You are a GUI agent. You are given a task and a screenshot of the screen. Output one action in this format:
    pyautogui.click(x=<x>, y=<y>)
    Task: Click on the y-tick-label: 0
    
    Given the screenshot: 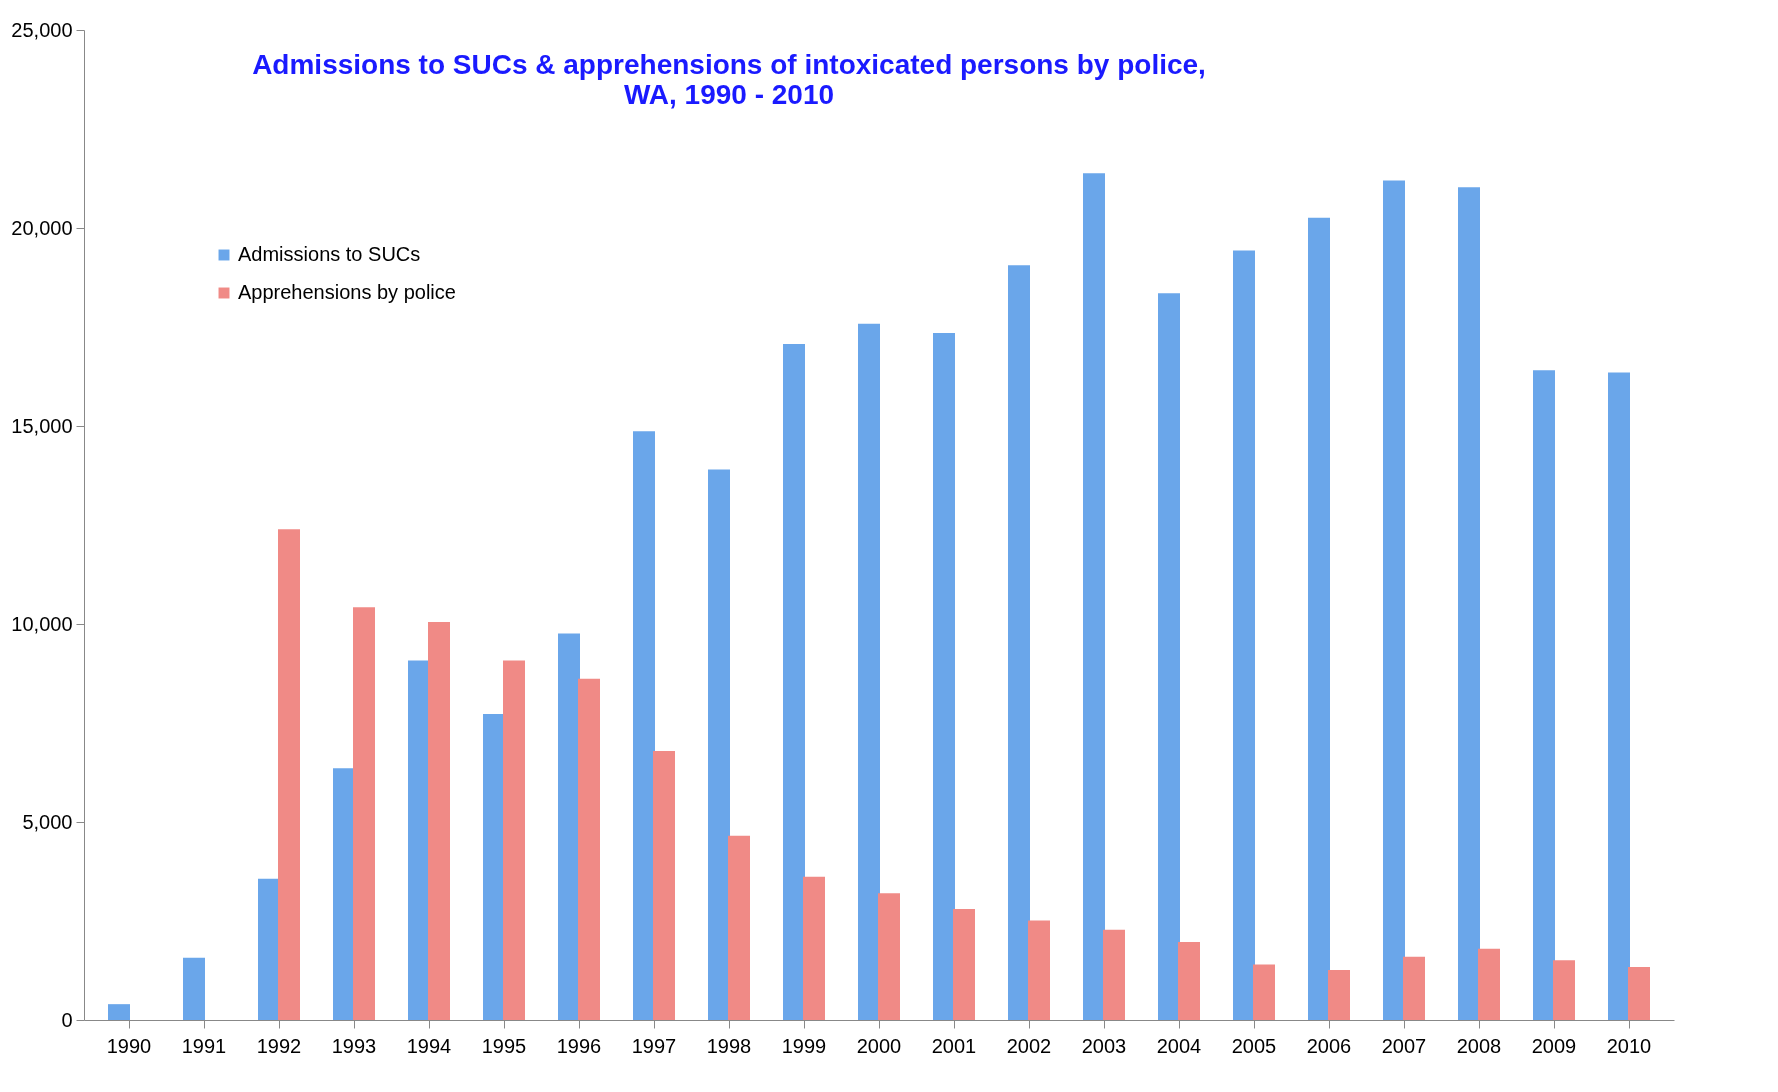 What is the action you would take?
    pyautogui.click(x=67, y=1019)
    